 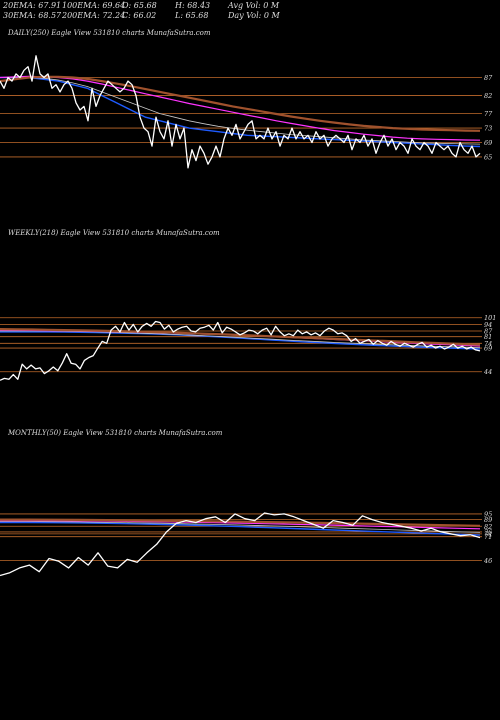 What do you see at coordinates (93, 15) in the screenshot?
I see `stat-200ema: 200EMA: 72.24` at bounding box center [93, 15].